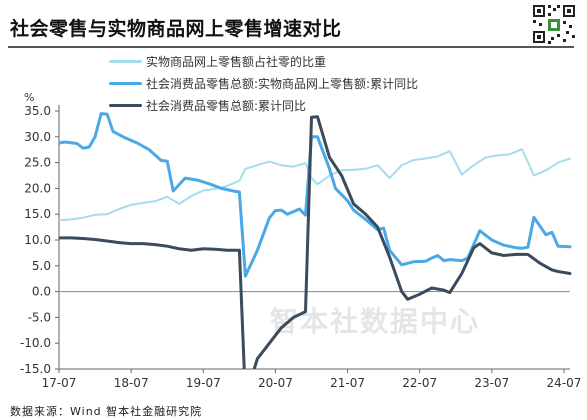  Describe the element at coordinates (35, 369) in the screenshot. I see `y-tick-label: -15.0` at that location.